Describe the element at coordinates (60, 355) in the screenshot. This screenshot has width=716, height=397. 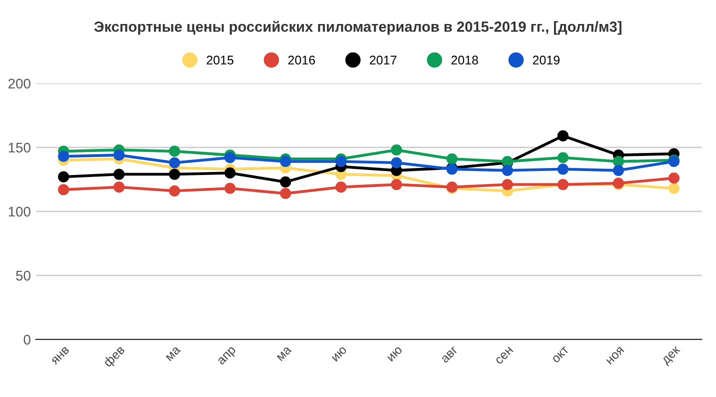
I see `x-tick-label: янв` at that location.